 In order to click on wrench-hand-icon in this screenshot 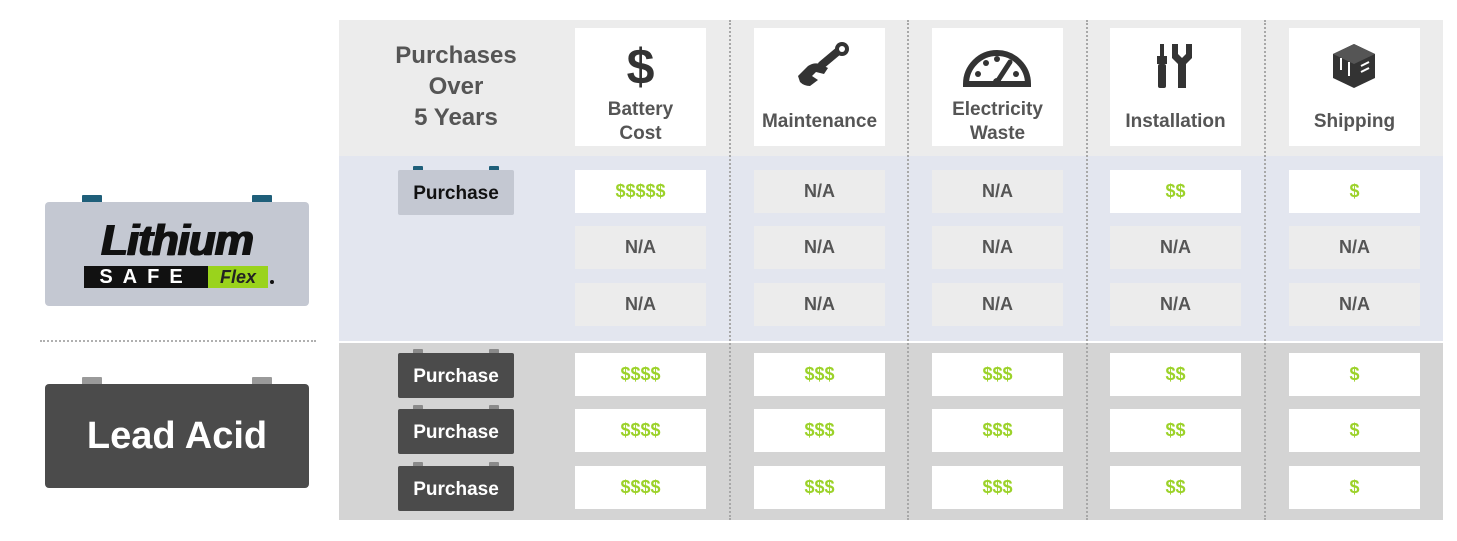, I will do `click(823, 64)`.